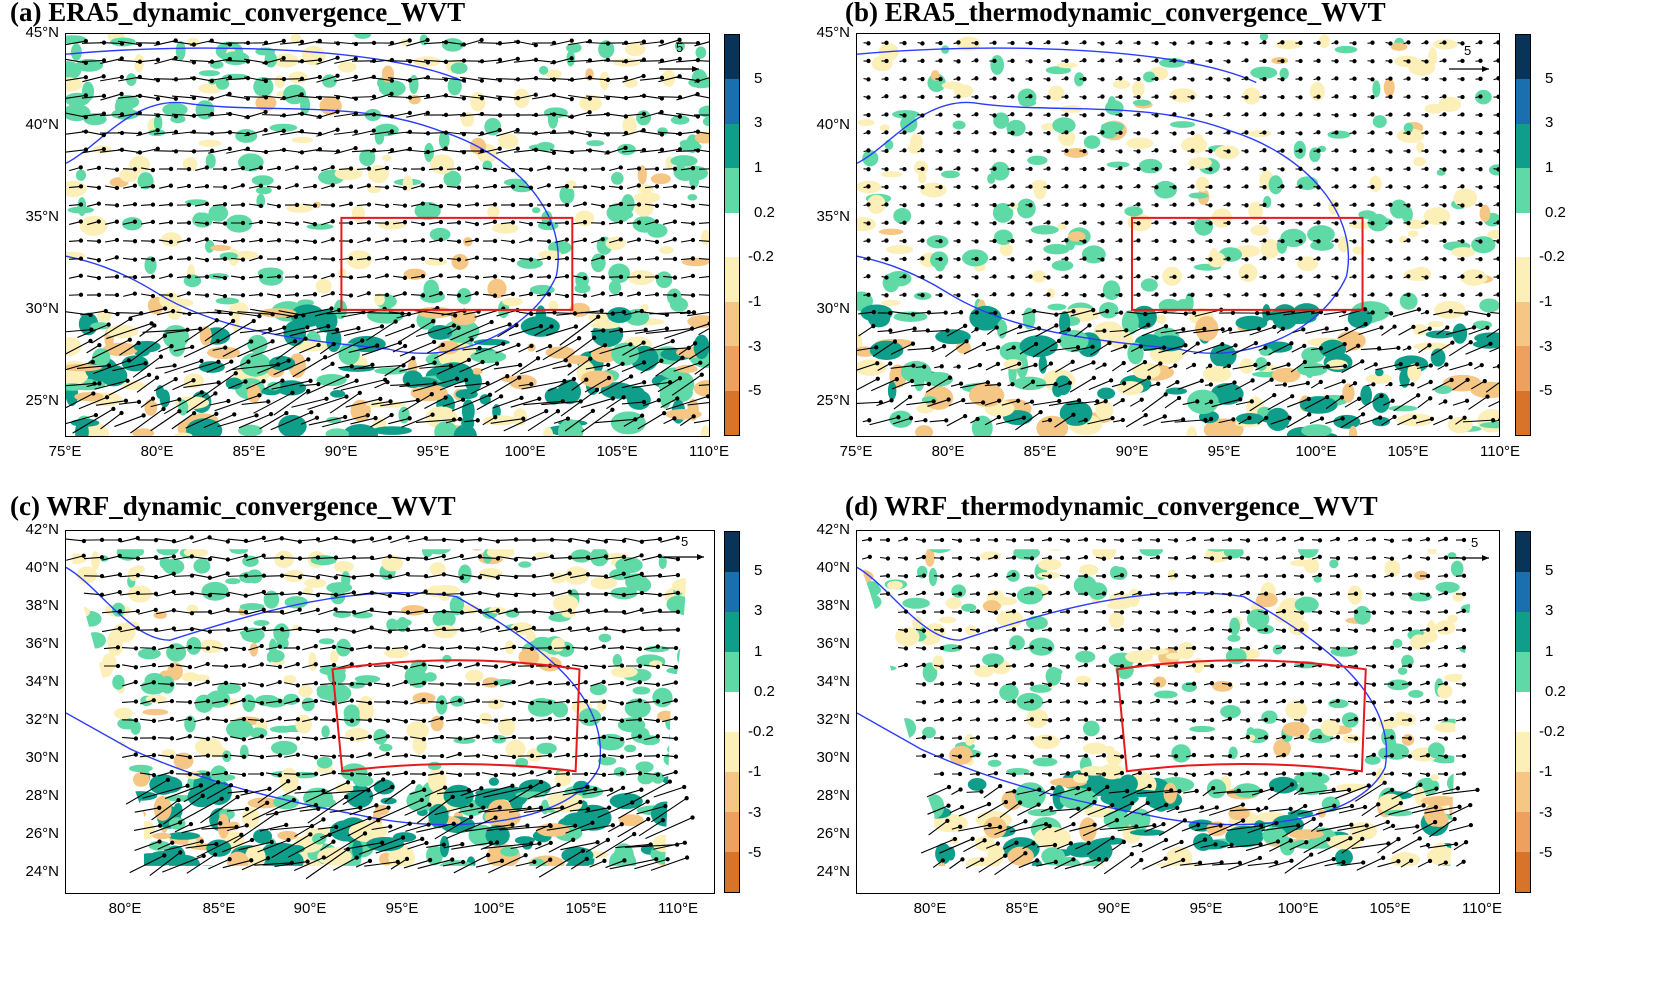 The width and height of the screenshot is (1656, 989). Describe the element at coordinates (685, 541) in the screenshot. I see `ref-vector-label-c: 5` at that location.